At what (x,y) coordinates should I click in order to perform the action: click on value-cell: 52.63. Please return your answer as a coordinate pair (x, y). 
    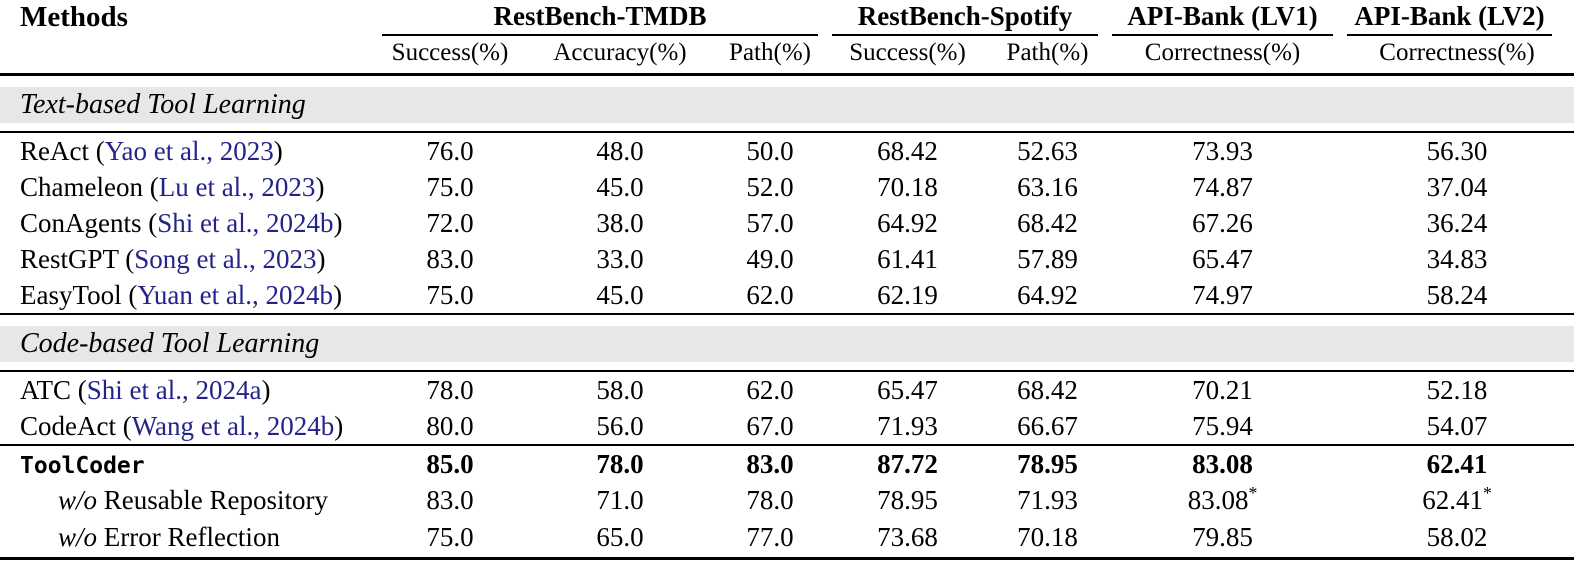
    Looking at the image, I should click on (1047, 150).